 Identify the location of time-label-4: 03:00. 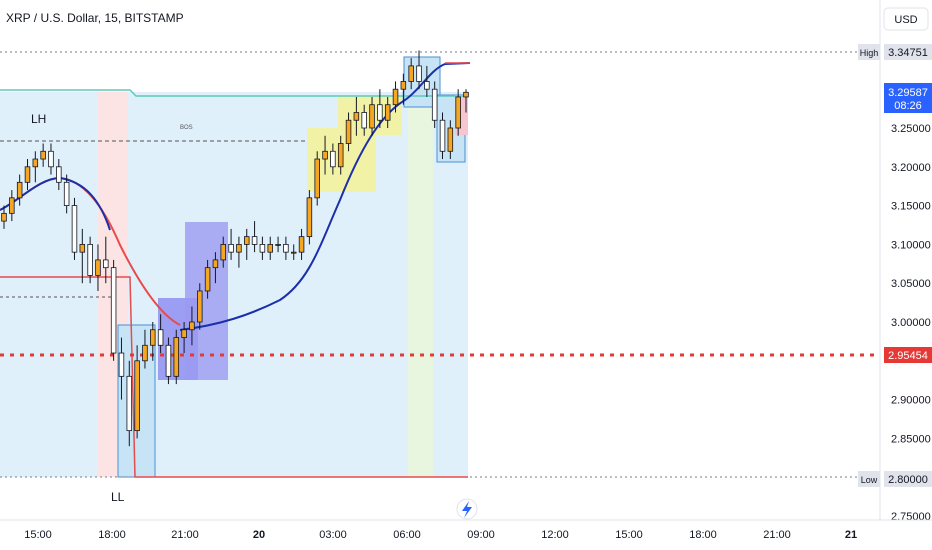
(333, 535).